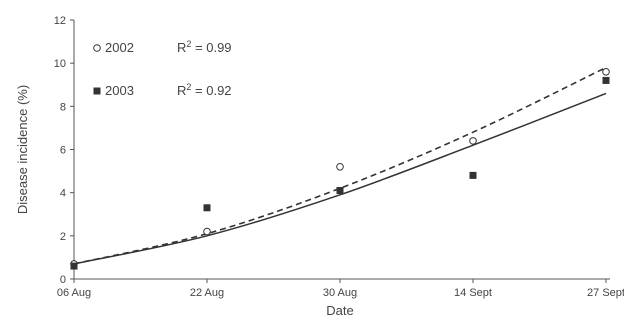 This screenshot has height=325, width=624. I want to click on x-tick-label: 22 Aug, so click(207, 293).